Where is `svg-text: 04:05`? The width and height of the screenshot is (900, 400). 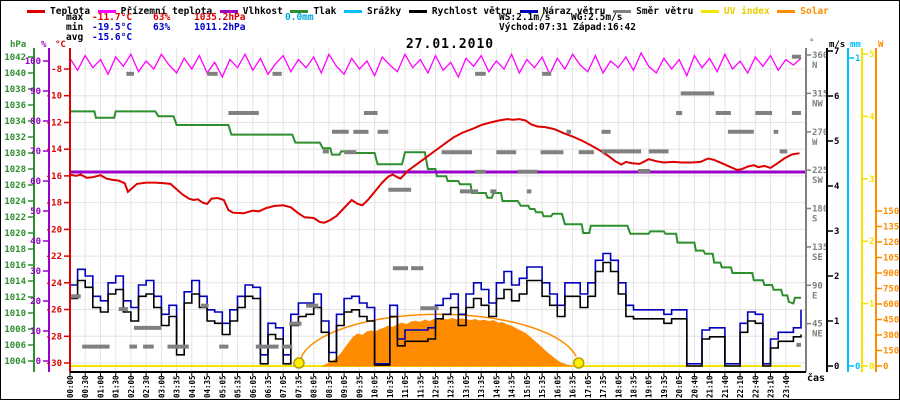
svg-text: 04:05 is located at coordinates (192, 386).